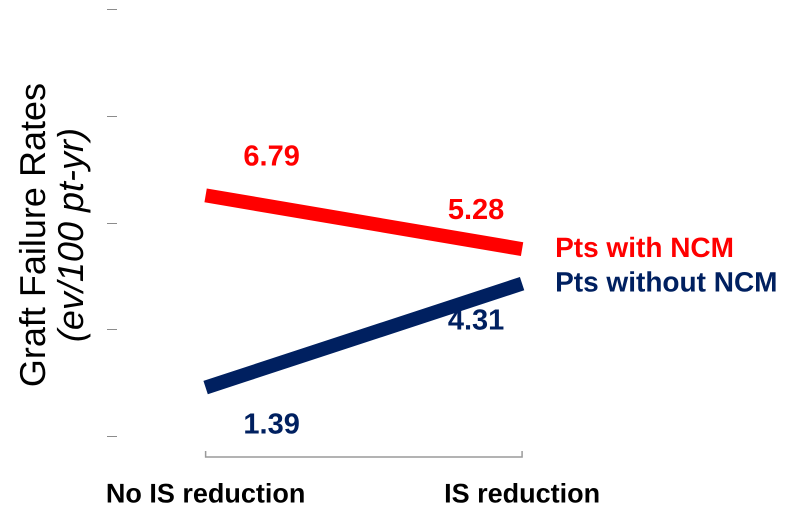  What do you see at coordinates (476, 210) in the screenshot?
I see `data-label: 5.28` at bounding box center [476, 210].